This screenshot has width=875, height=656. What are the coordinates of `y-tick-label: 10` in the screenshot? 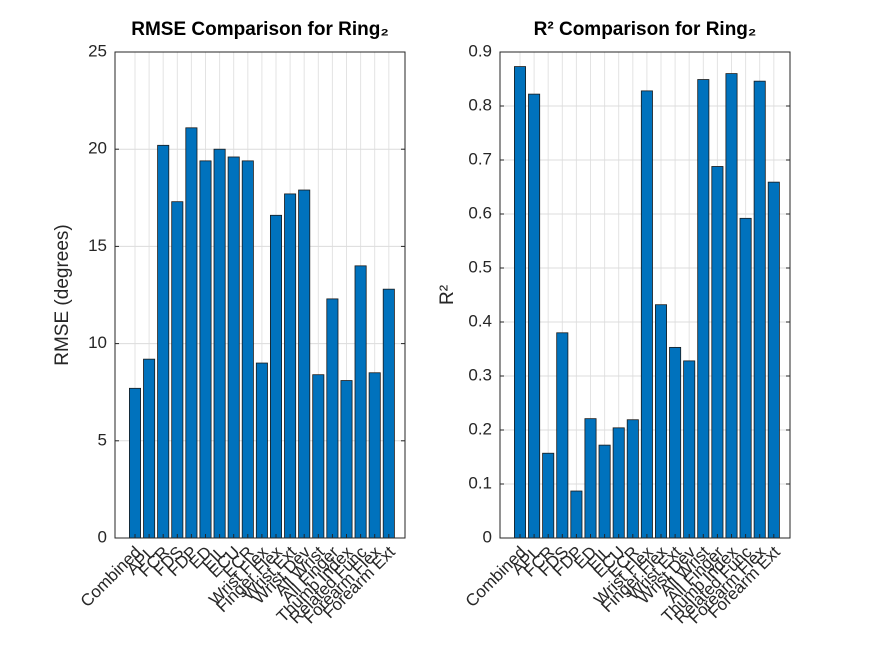 It's located at (97, 342).